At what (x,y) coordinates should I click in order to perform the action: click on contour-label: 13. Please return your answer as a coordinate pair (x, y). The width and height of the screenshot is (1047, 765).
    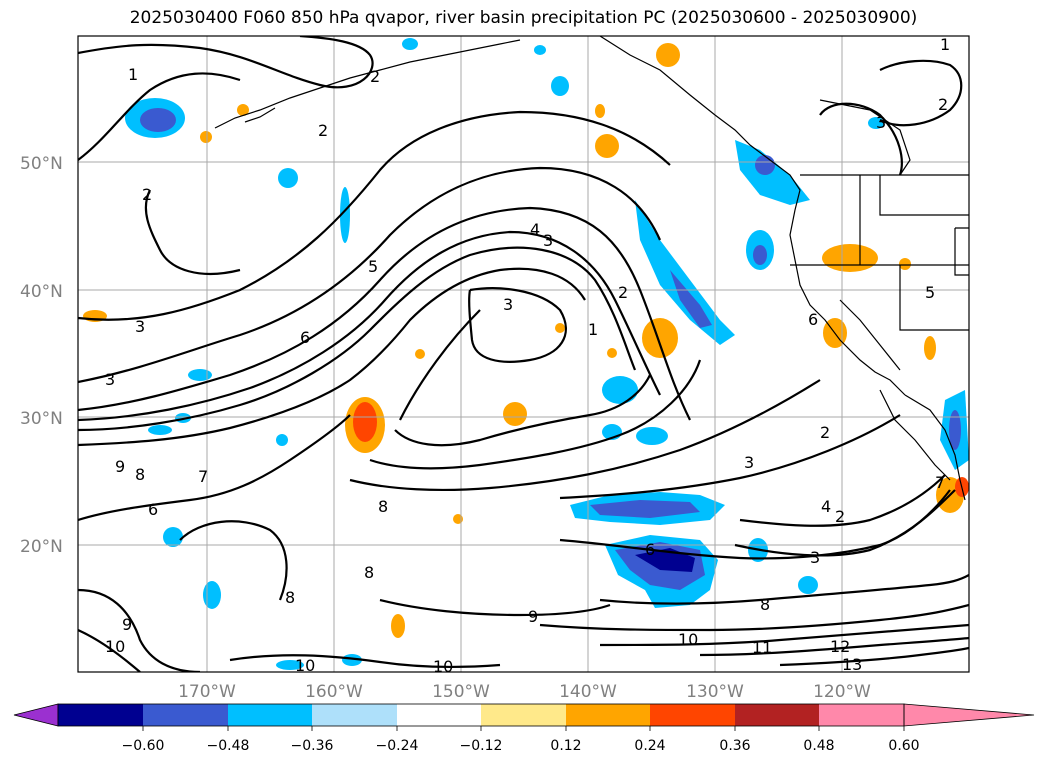
    Looking at the image, I should click on (852, 664).